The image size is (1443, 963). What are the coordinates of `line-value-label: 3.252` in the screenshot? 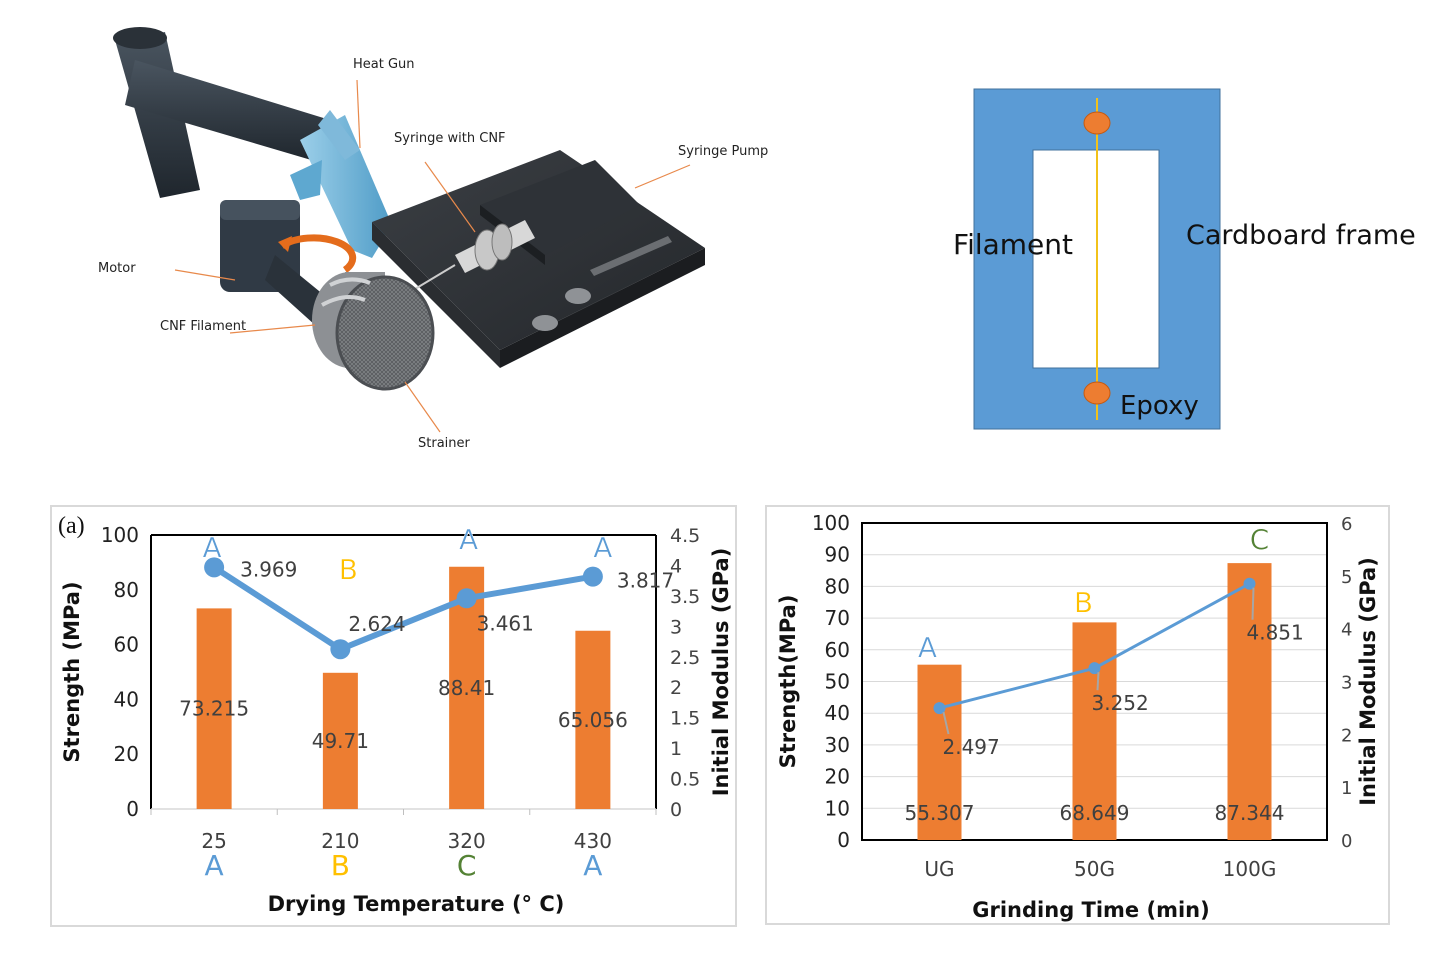 It's located at (1120, 703).